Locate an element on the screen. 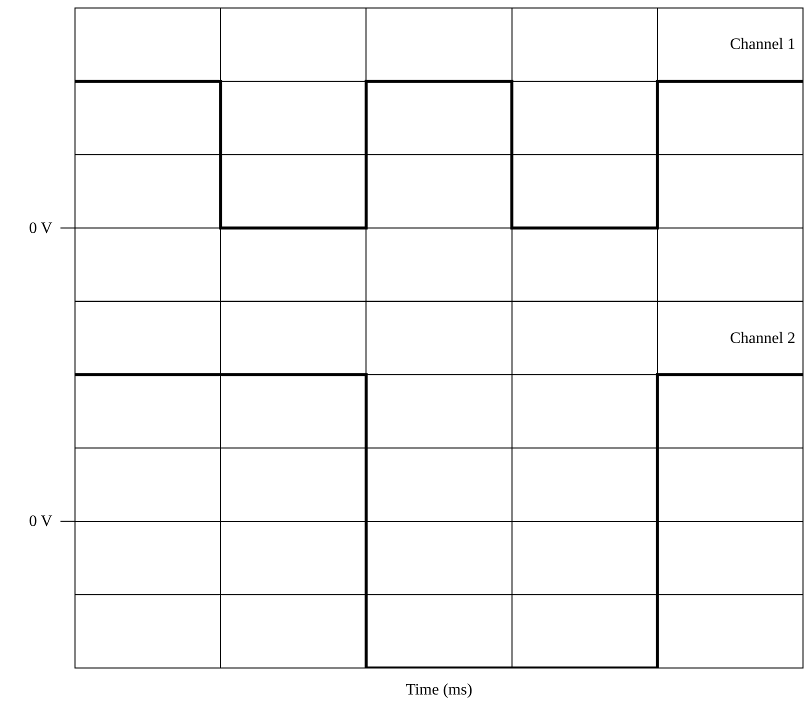  x-axis-title: Time (ms) is located at coordinates (439, 690).